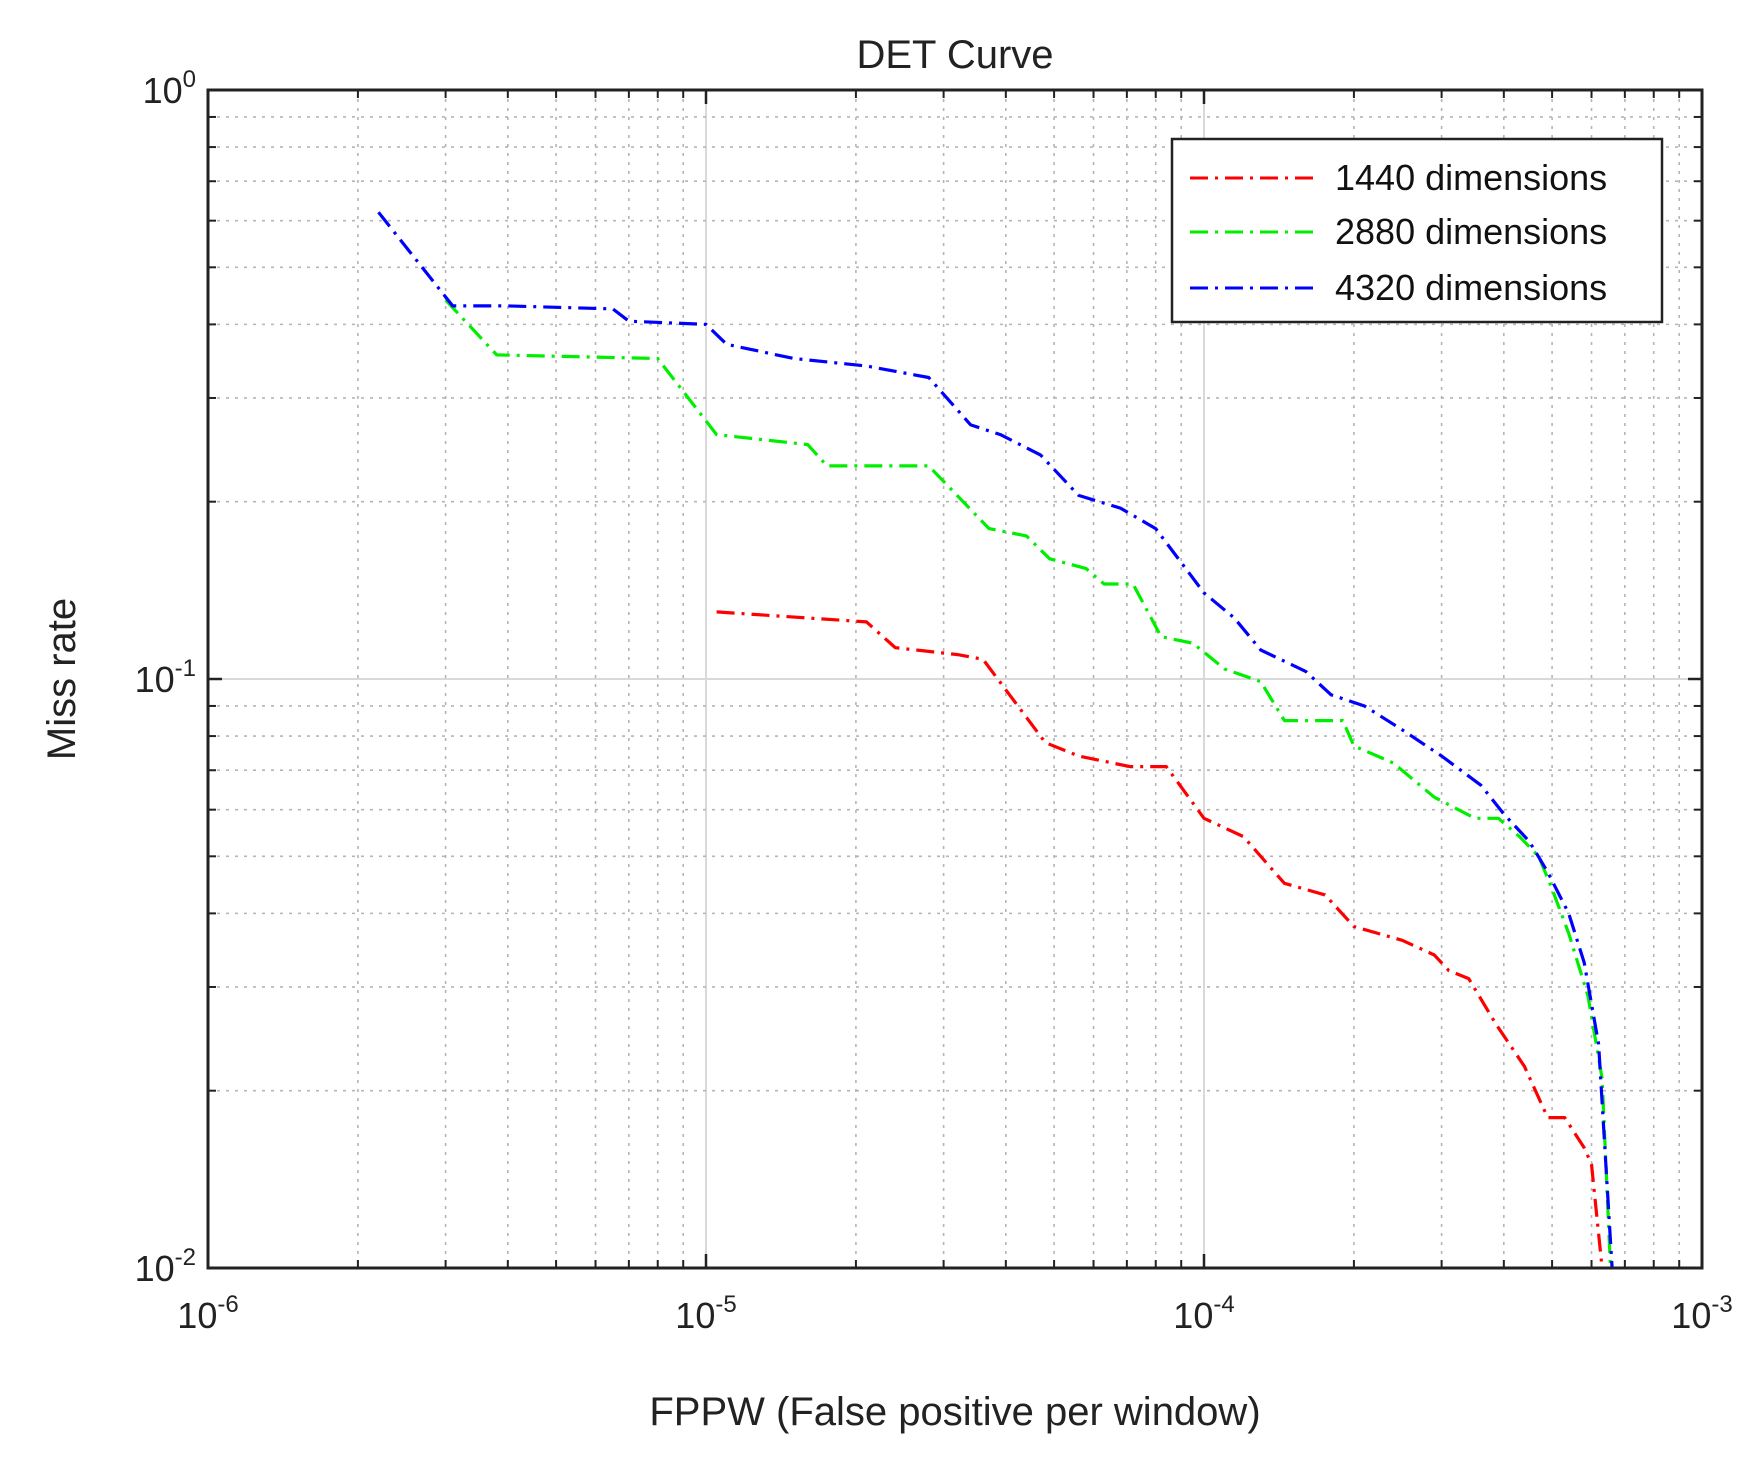 The width and height of the screenshot is (1762, 1457). Describe the element at coordinates (1471, 231) in the screenshot. I see `legend-label-2880: 2880 dimensions` at that location.